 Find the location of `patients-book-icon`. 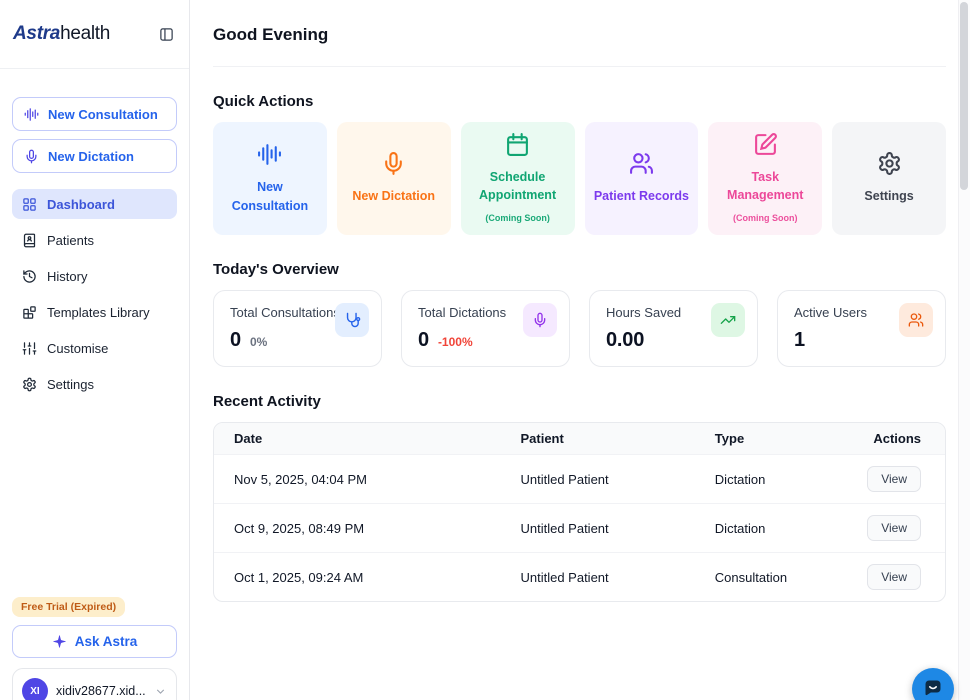

patients-book-icon is located at coordinates (29, 240).